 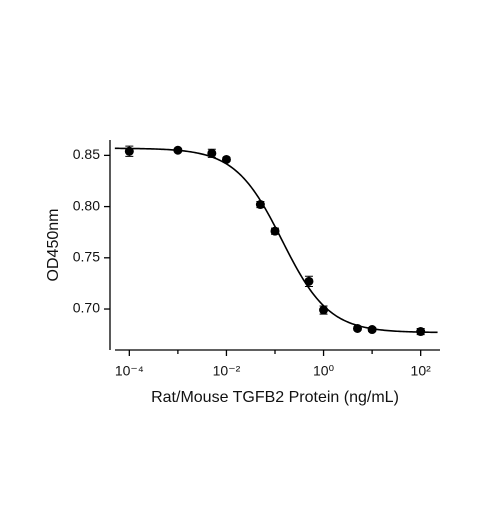 I want to click on x-tick-label: 10², so click(x=421, y=371).